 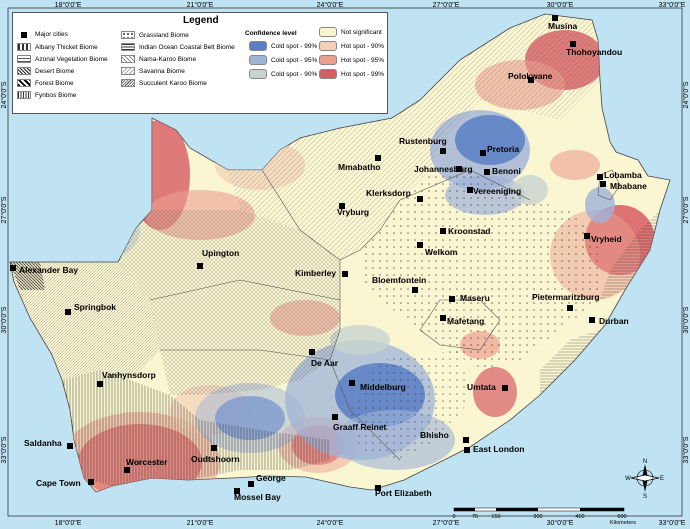 I want to click on legend-label: Forest Biome, so click(x=54, y=83).